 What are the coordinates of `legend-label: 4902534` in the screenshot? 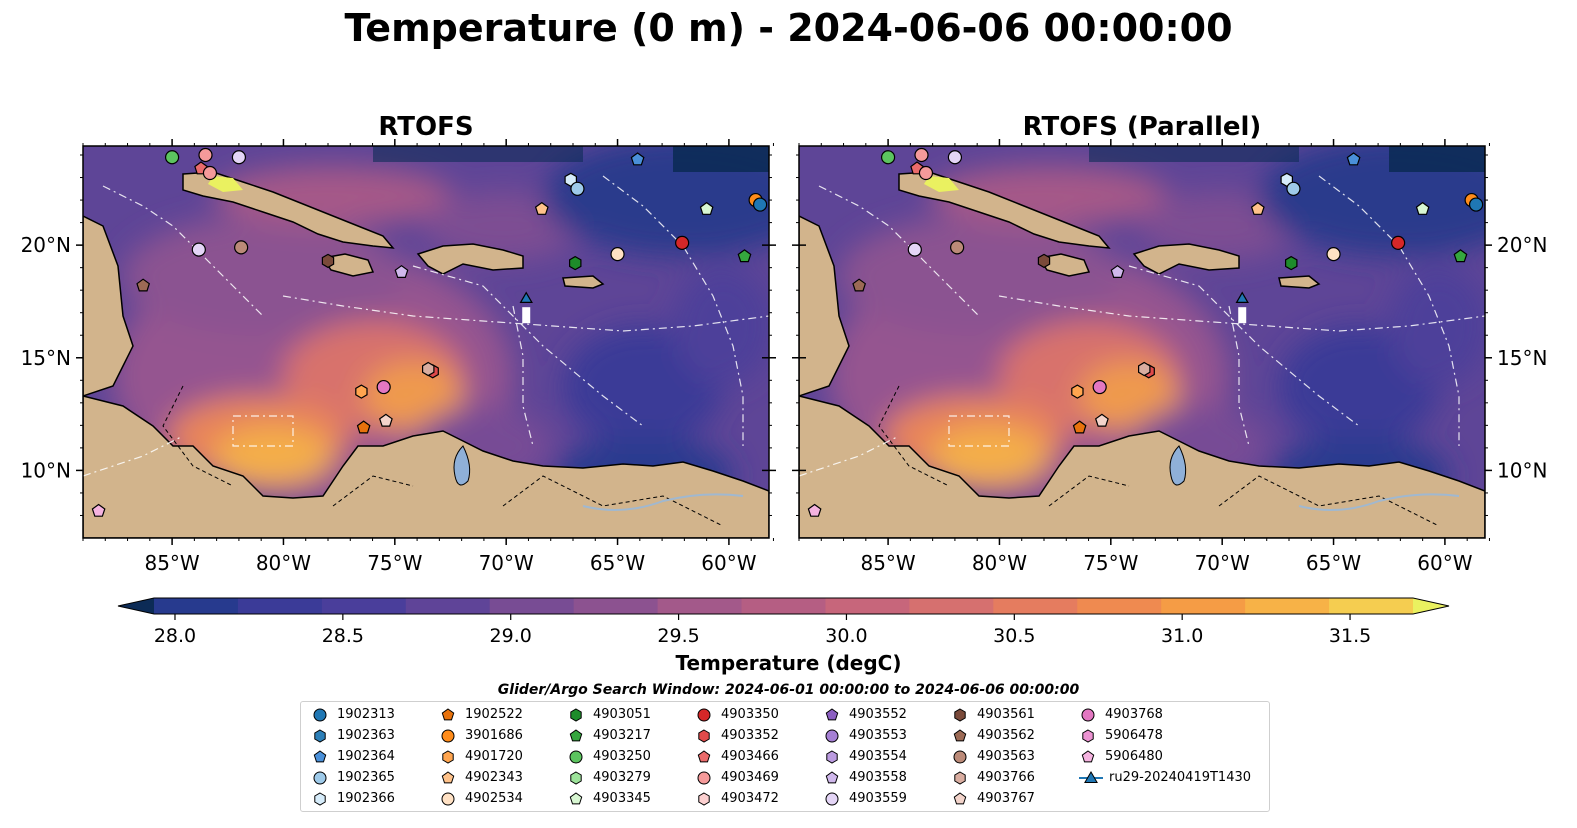 It's located at (494, 798).